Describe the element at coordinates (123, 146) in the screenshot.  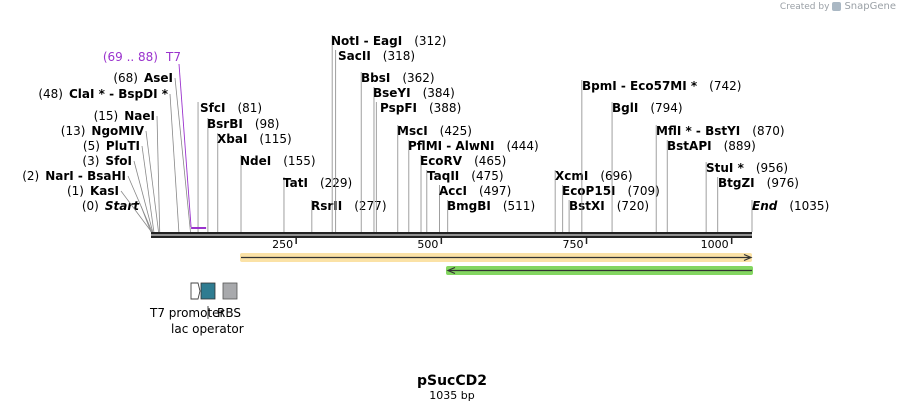
I see `site-name: PluTI` at that location.